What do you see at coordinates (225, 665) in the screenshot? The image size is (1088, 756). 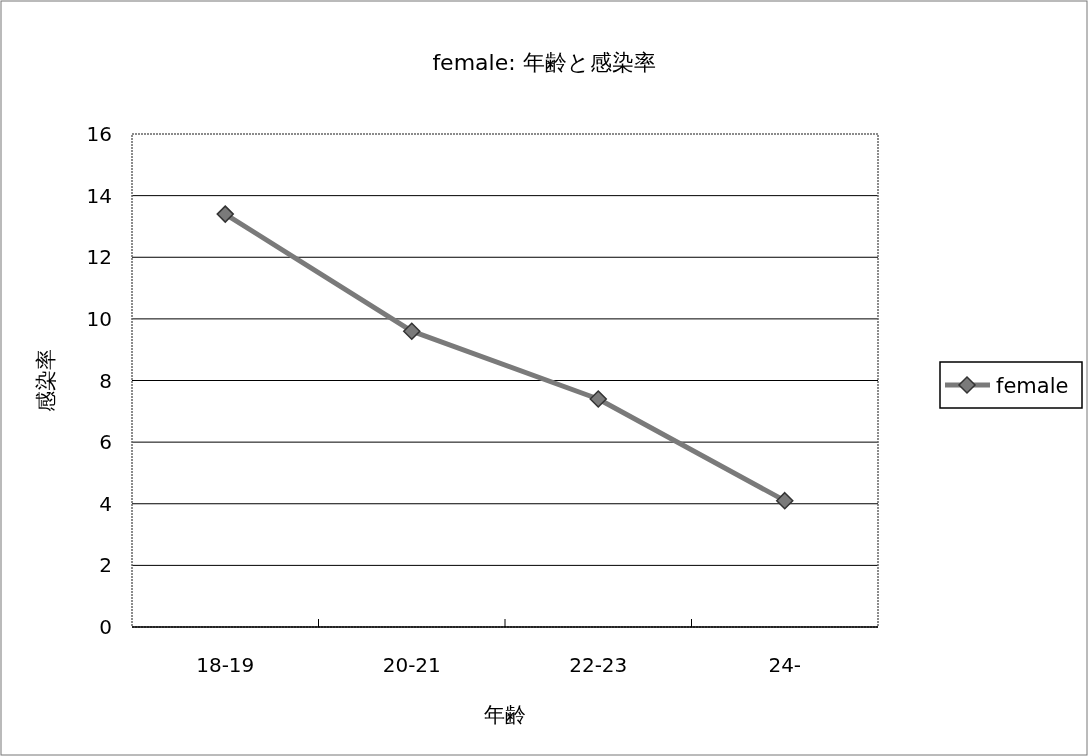 I see `x-tick-label: 18-19` at bounding box center [225, 665].